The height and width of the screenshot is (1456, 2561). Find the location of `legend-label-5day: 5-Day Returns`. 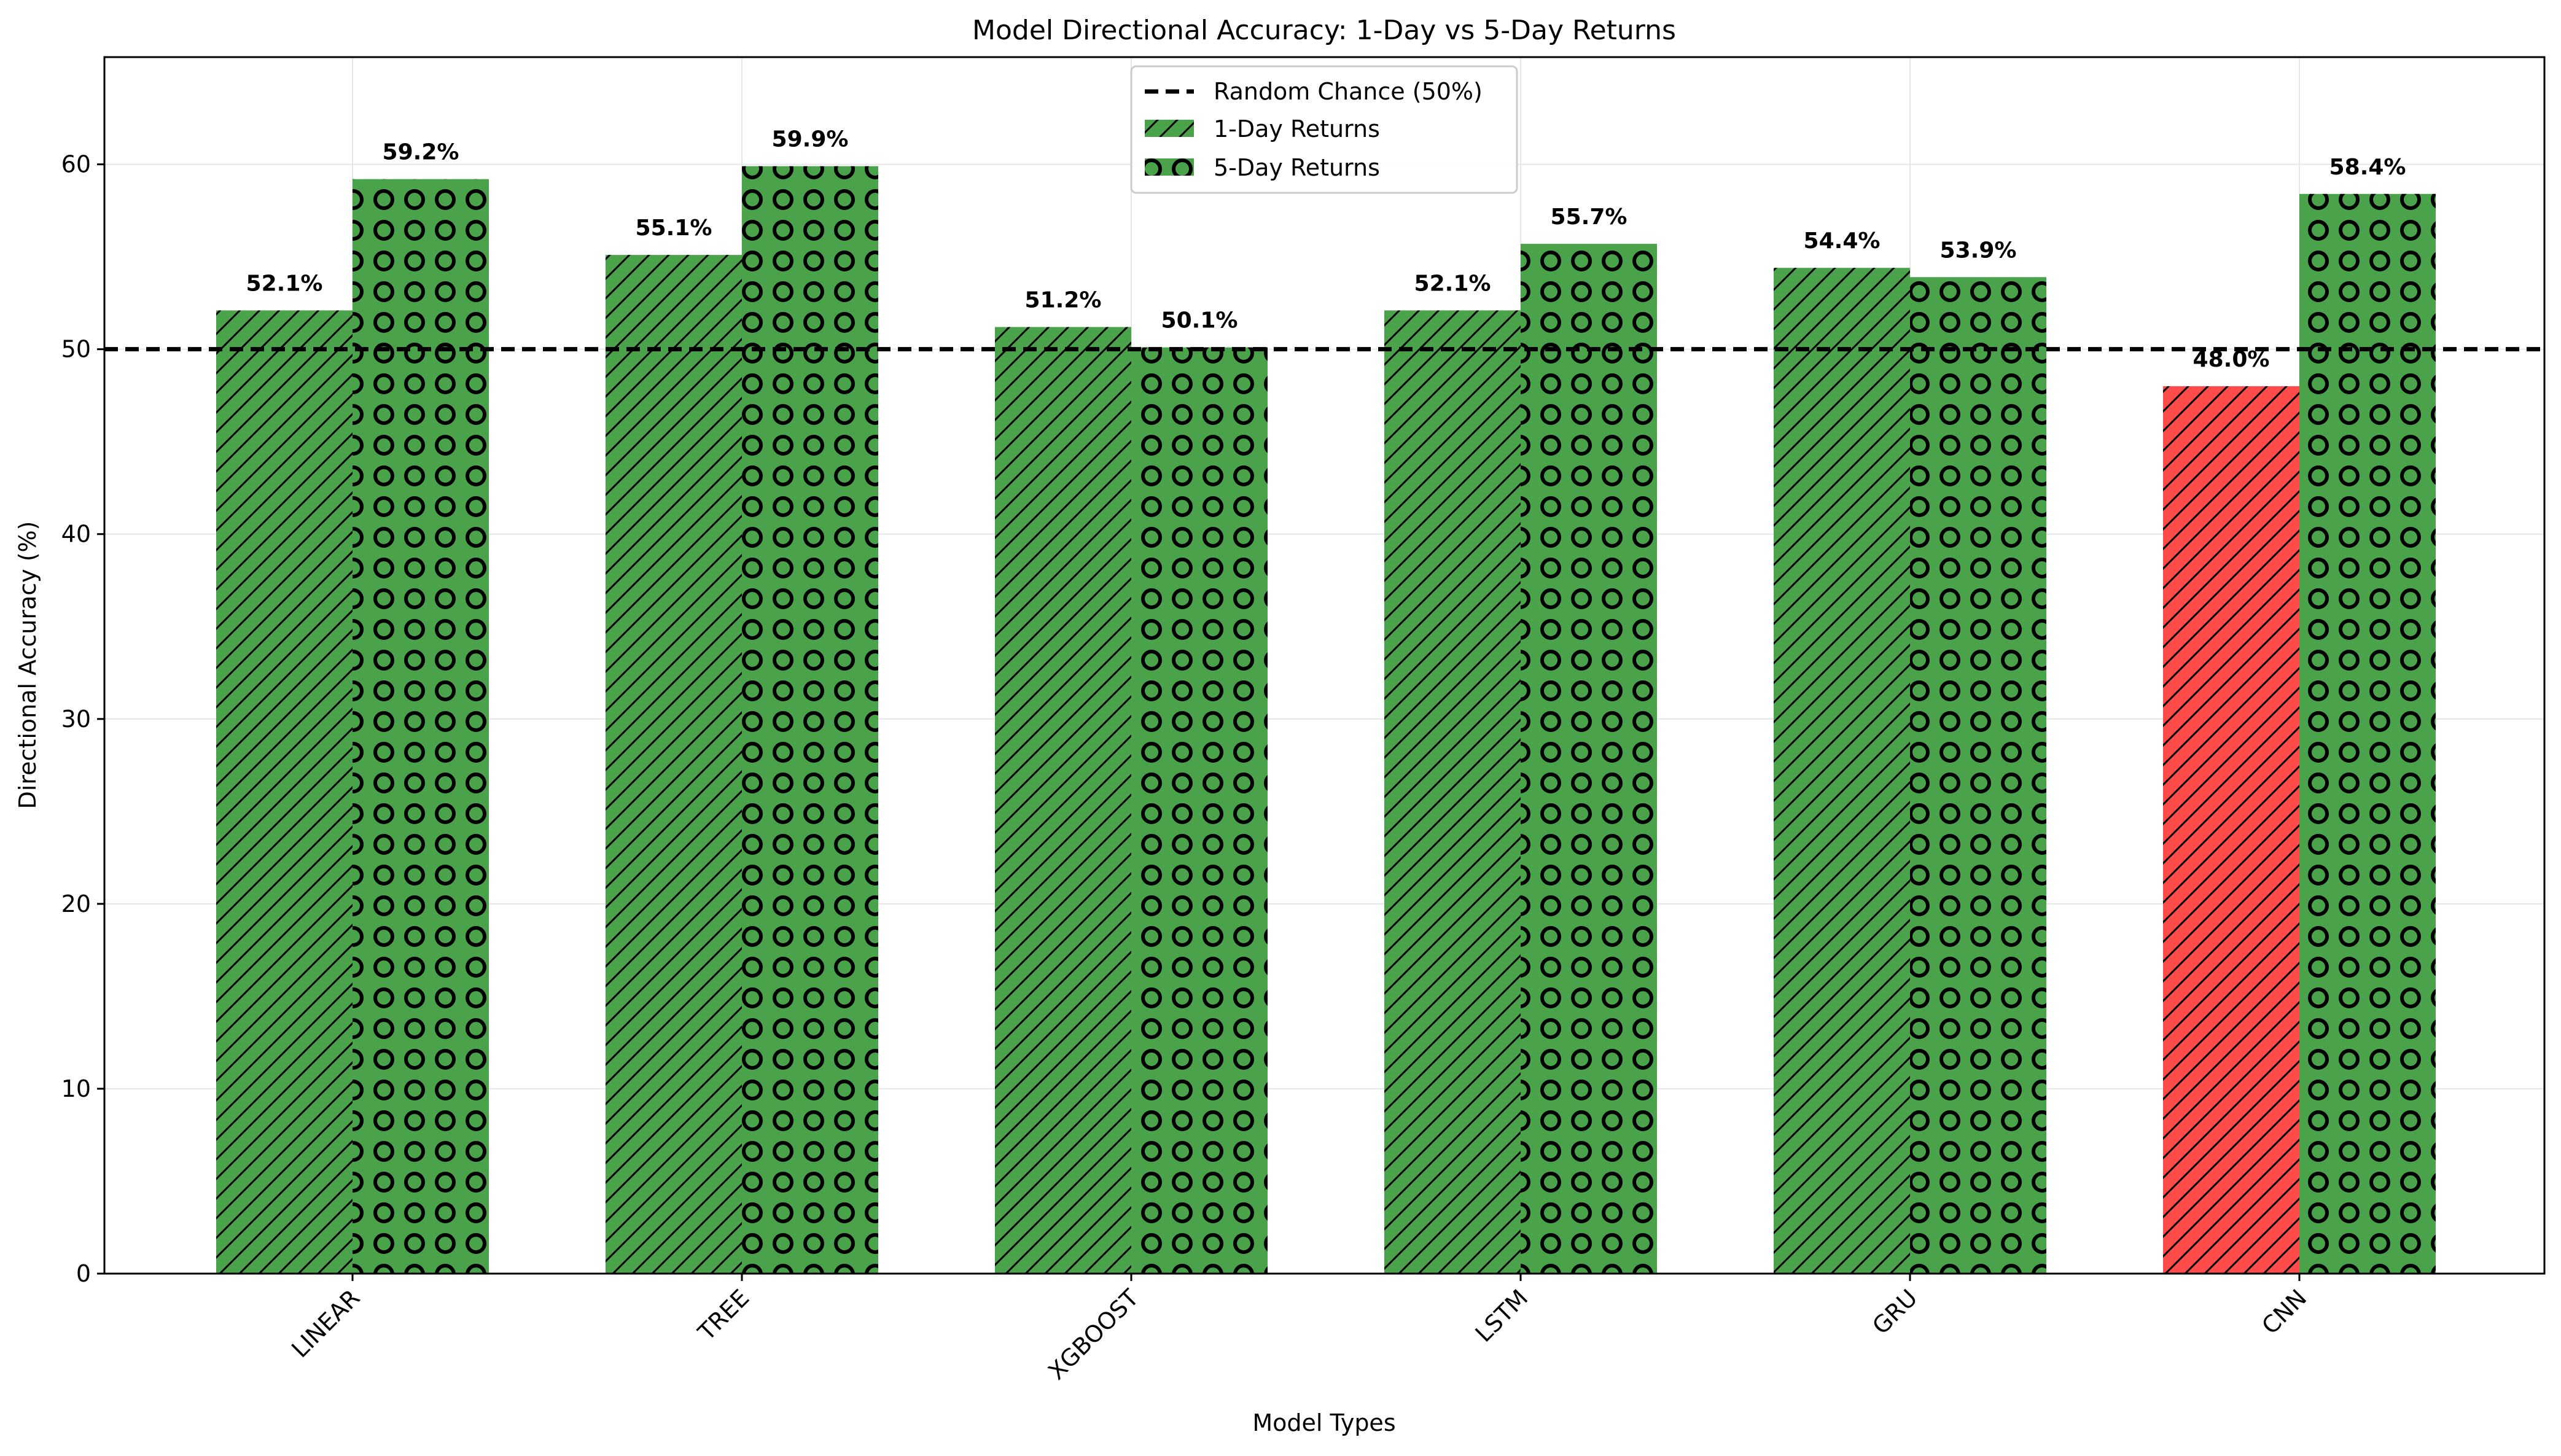

legend-label-5day: 5-Day Returns is located at coordinates (1297, 167).